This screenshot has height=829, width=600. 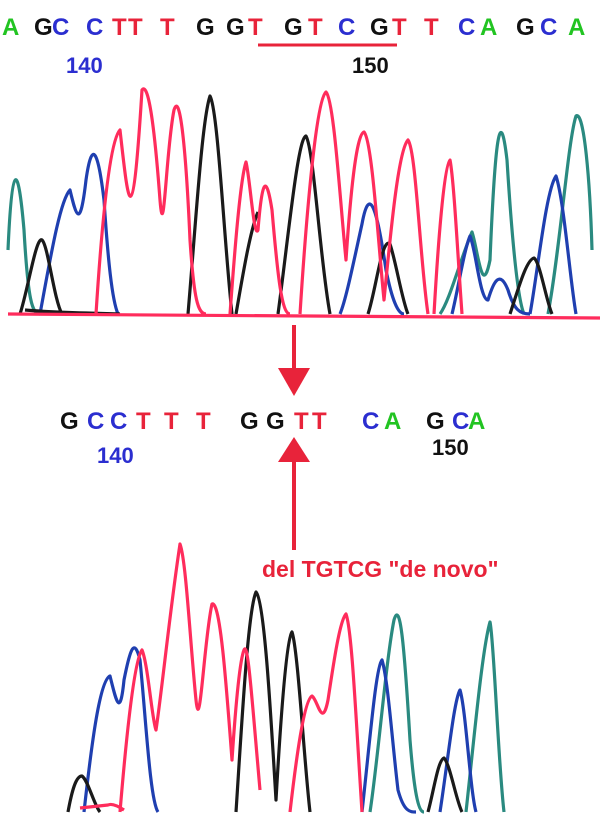 What do you see at coordinates (370, 65) in the screenshot?
I see `top-position-150: 150` at bounding box center [370, 65].